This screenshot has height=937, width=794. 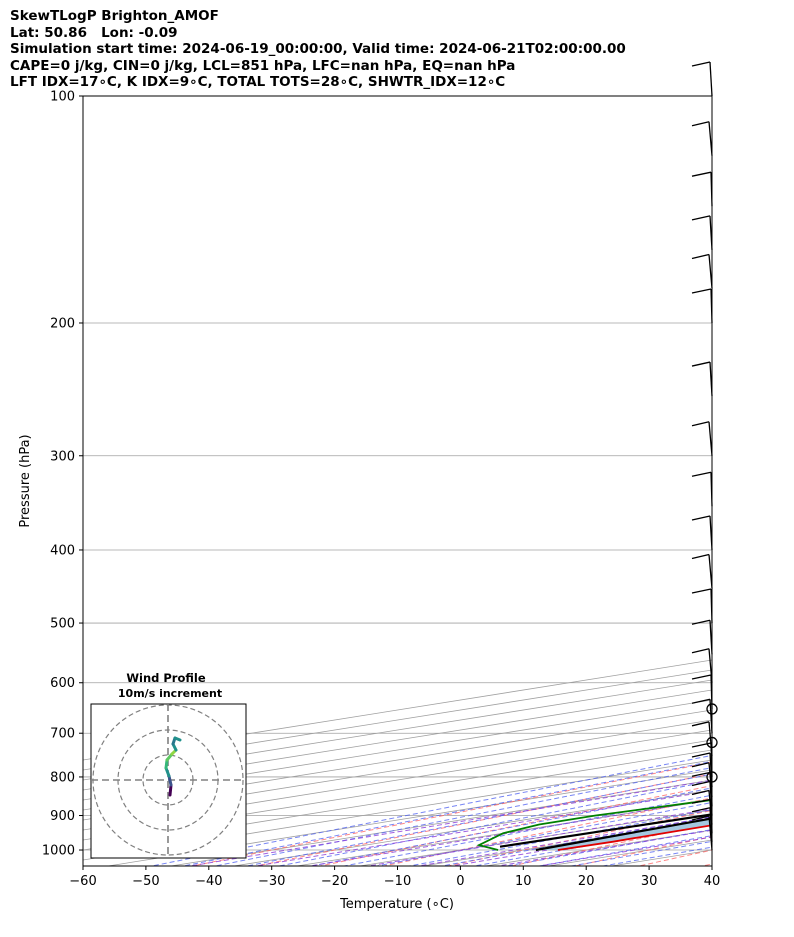 I want to click on y-axis-label: Pressure (hPa), so click(x=25, y=480).